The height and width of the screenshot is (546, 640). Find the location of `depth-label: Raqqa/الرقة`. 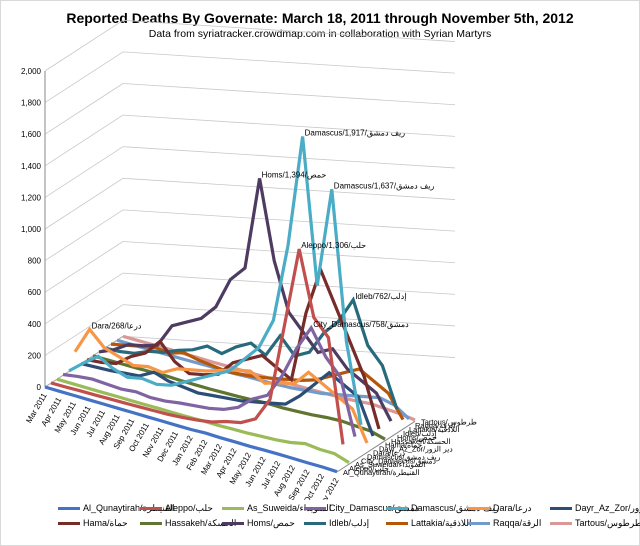

depth-label: Raqqa/الرقة is located at coordinates (435, 425).